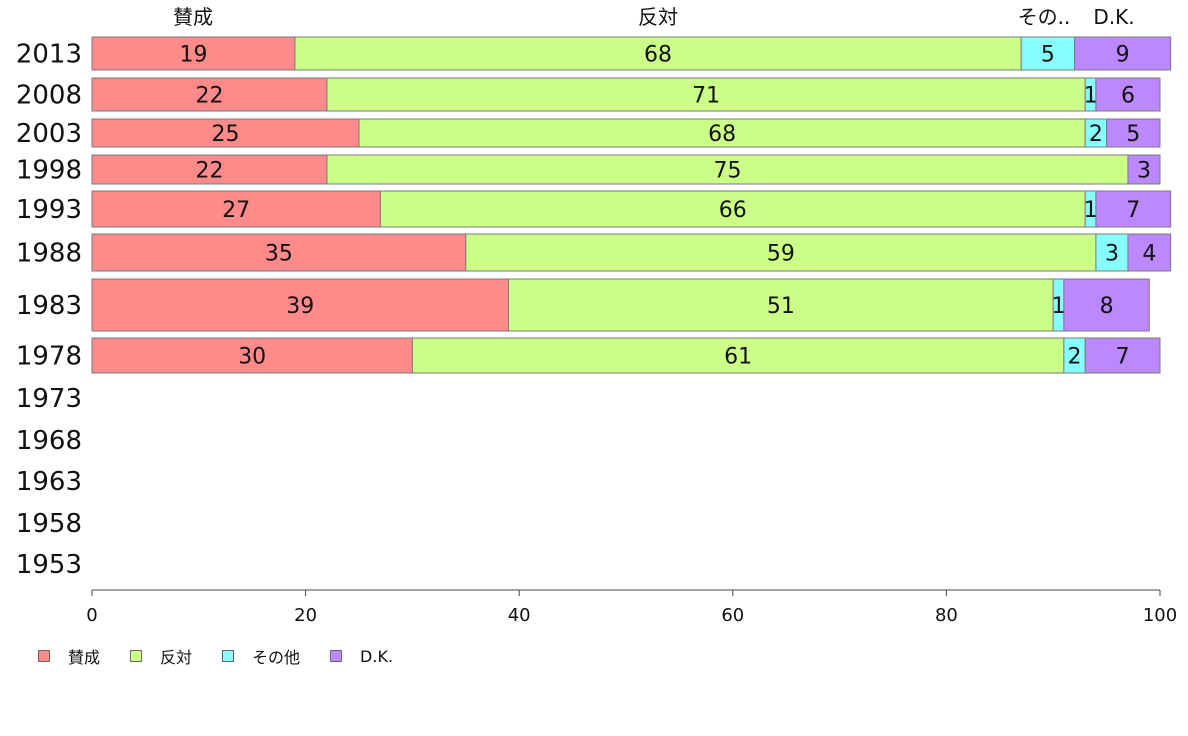 The width and height of the screenshot is (1188, 736). I want to click on data-label: 27, so click(236, 210).